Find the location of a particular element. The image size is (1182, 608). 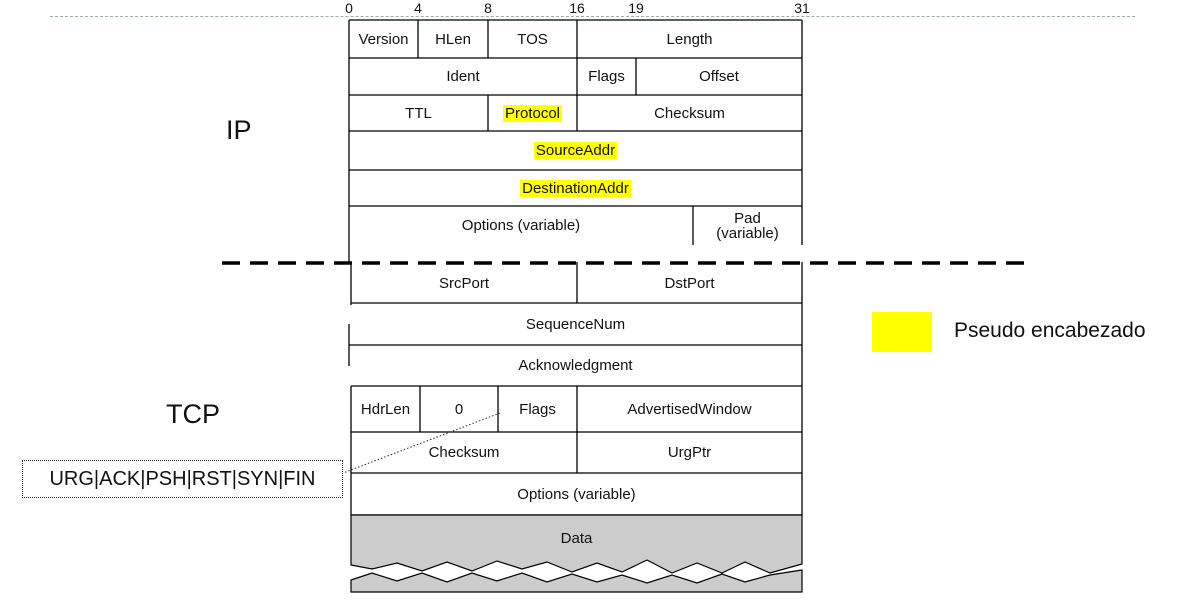

tcp-src-port-label: SrcPort is located at coordinates (463, 283).